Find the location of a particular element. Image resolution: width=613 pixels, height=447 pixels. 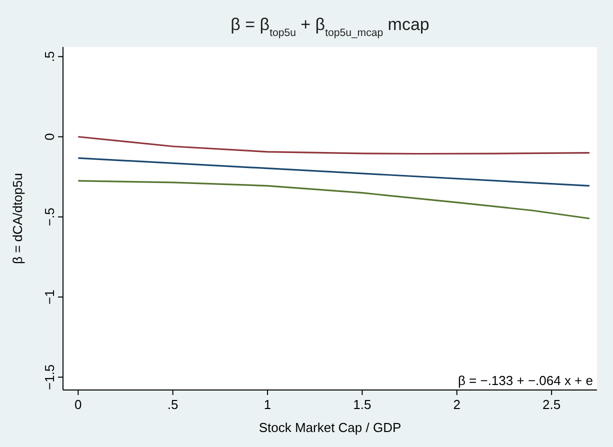

y-tick-label: −1.5 is located at coordinates (49, 377).